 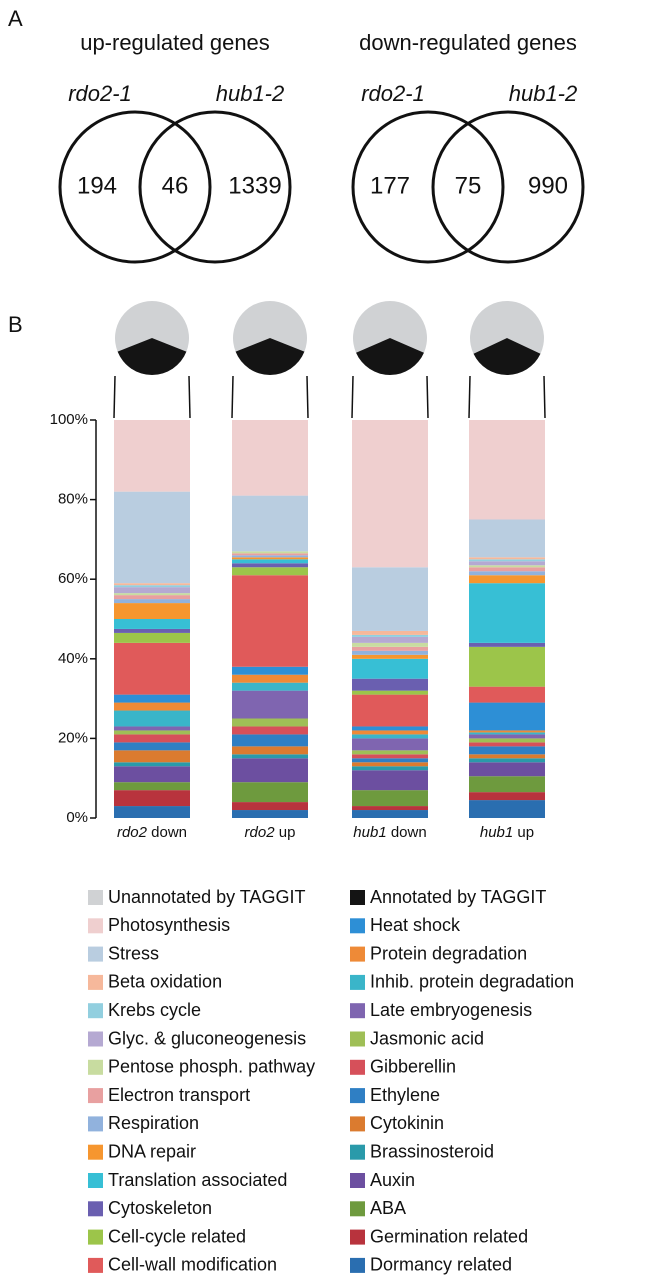 I want to click on x-tick-label: rdo2 up, so click(x=270, y=832).